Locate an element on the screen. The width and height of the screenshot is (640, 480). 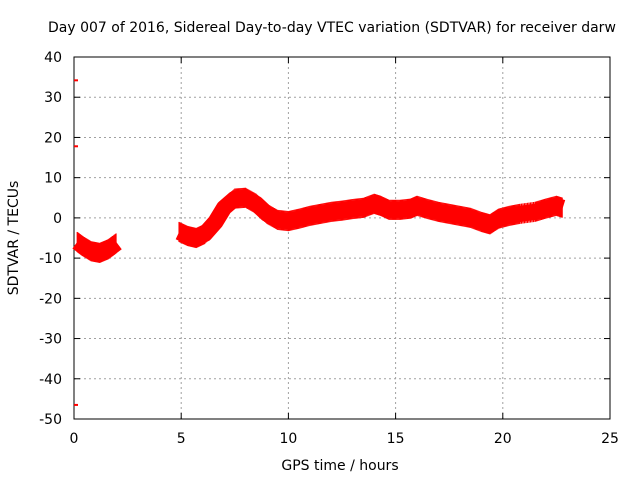
y-tick-label: 0 is located at coordinates (57, 219).